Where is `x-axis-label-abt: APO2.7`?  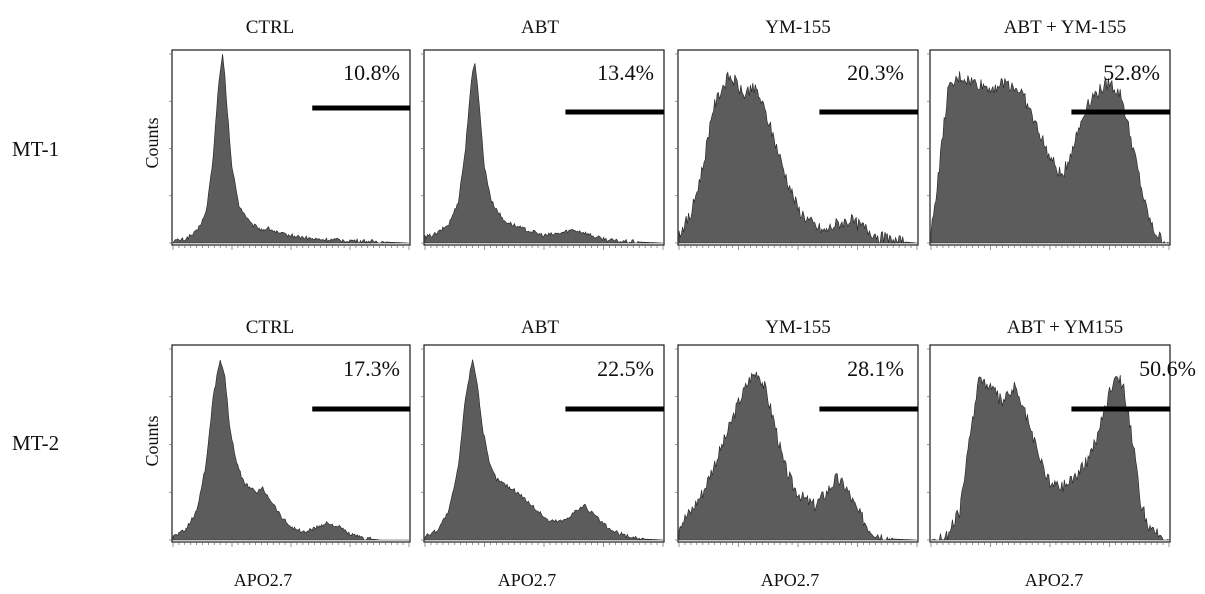
x-axis-label-abt: APO2.7 is located at coordinates (527, 580).